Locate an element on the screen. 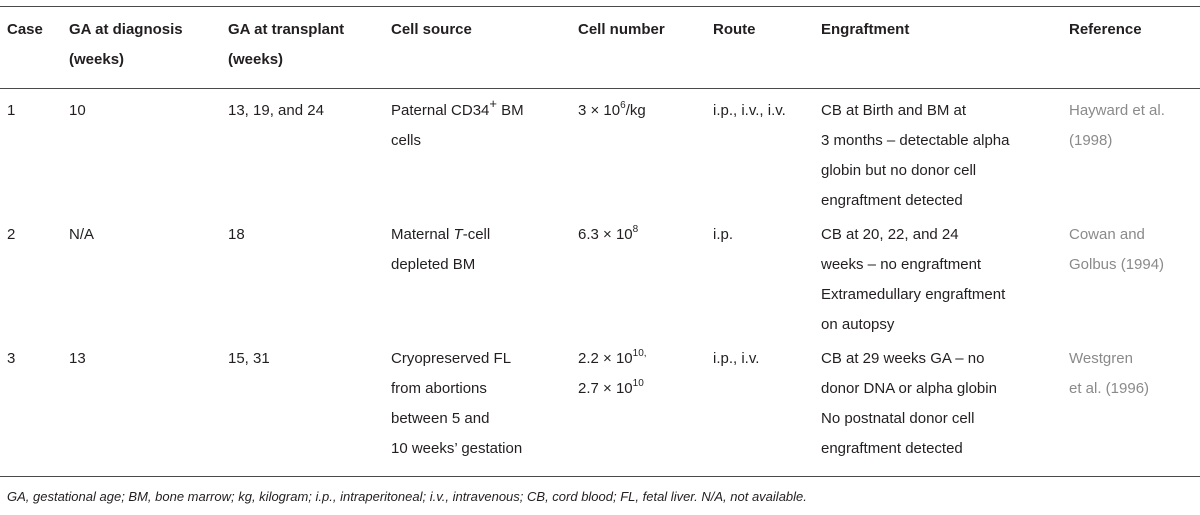  header-ga-diagnosis: GA at diagnosis (weeks) is located at coordinates (126, 44).